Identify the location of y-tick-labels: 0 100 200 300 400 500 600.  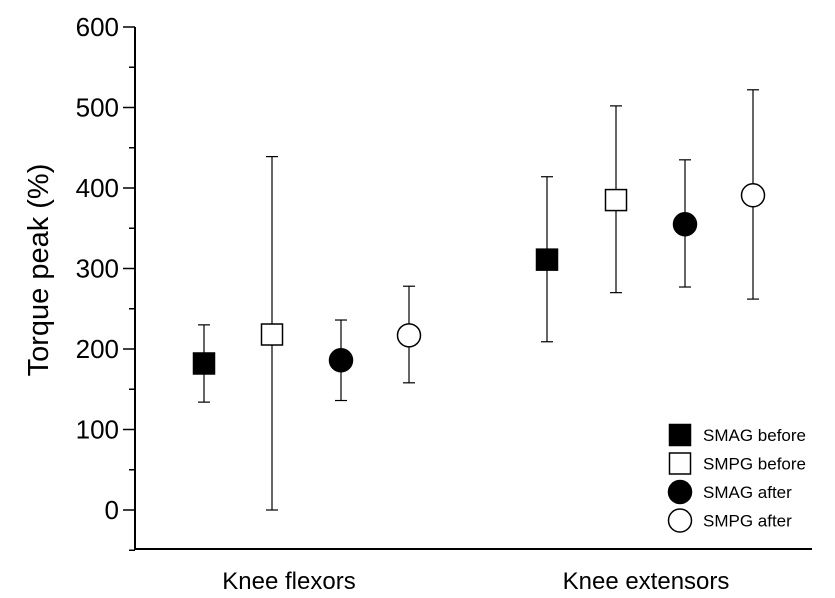
(97, 268).